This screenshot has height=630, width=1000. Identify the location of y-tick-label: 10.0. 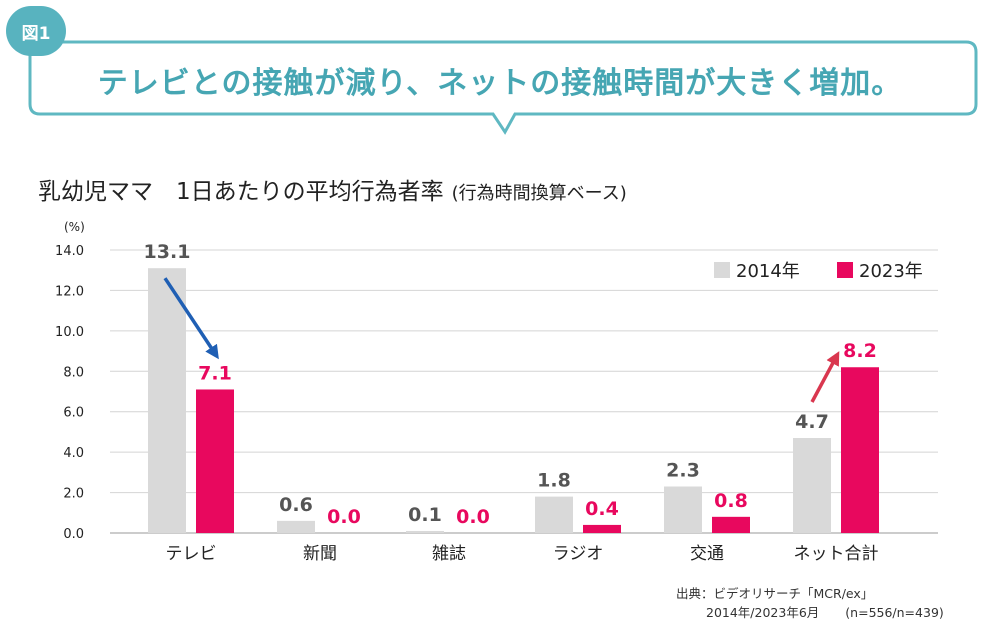
(69, 332).